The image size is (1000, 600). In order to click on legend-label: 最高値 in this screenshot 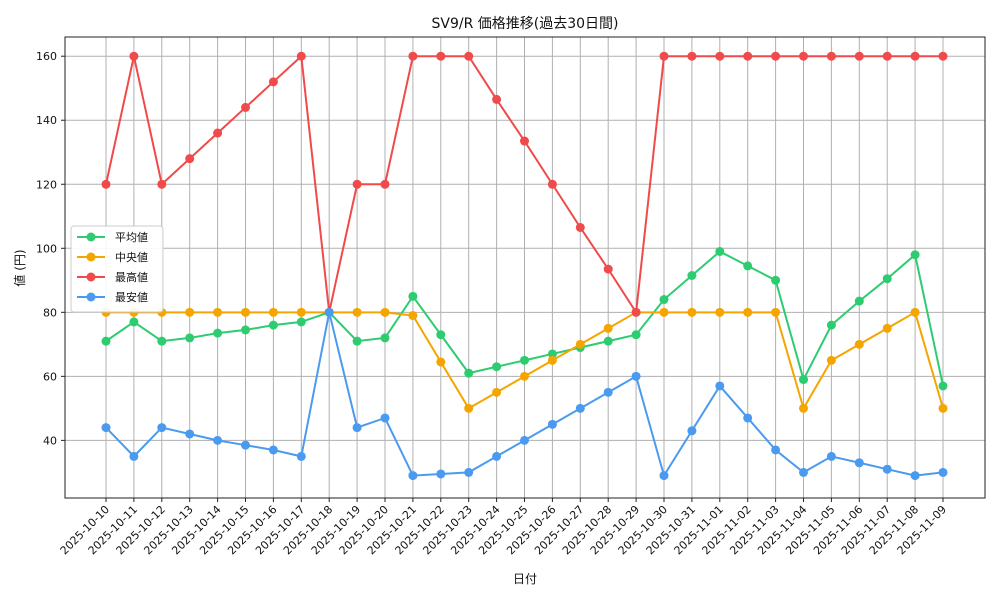, I will do `click(131, 277)`.